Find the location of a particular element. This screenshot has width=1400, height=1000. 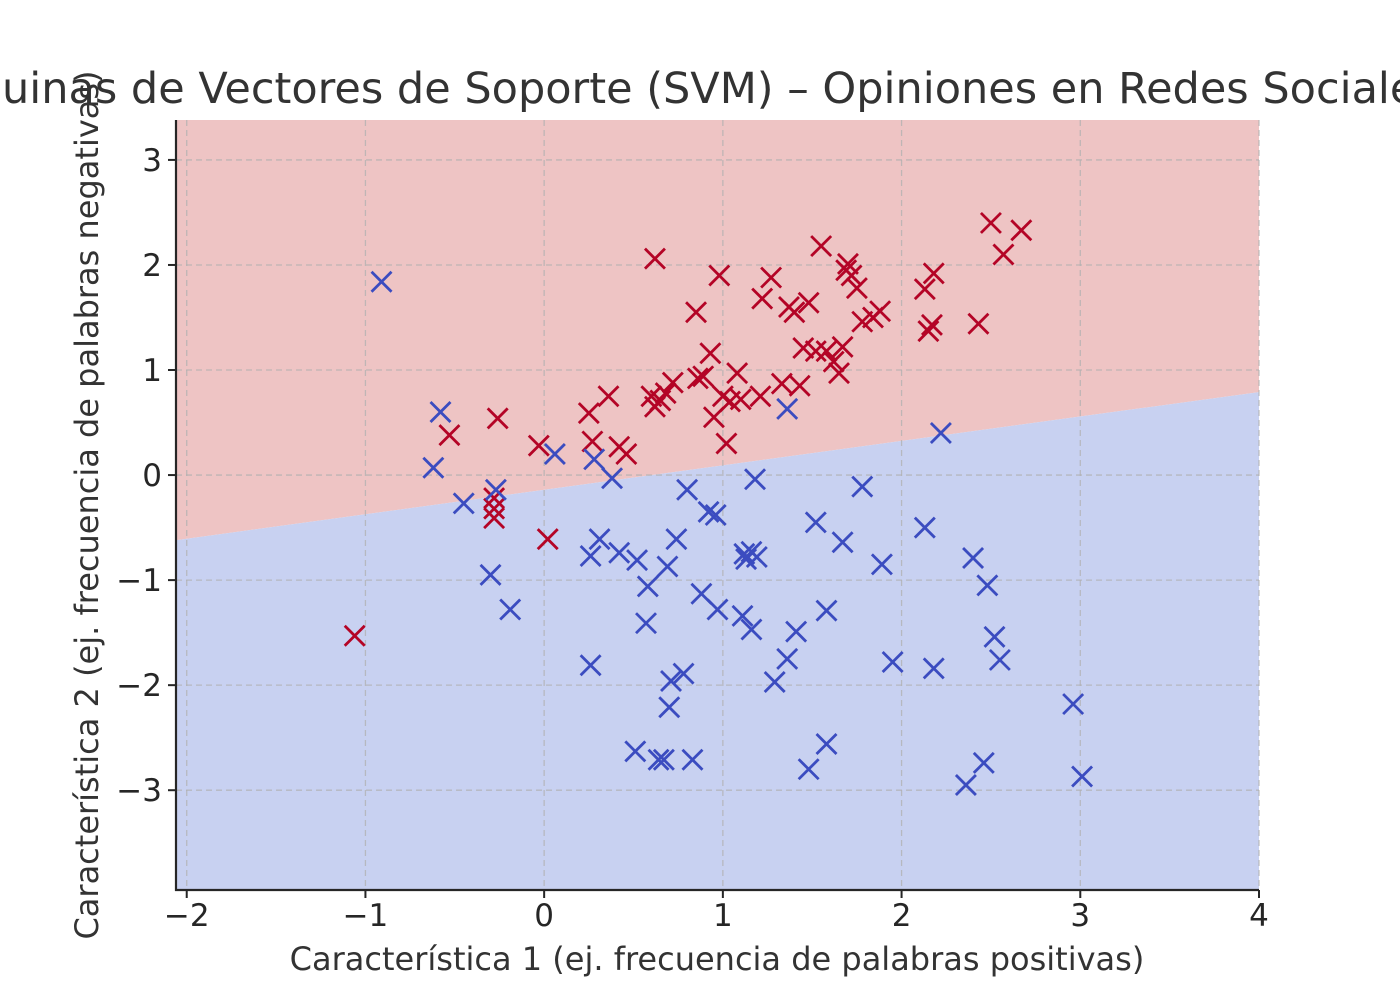

y-tick-label-4: 1 is located at coordinates (152, 371).